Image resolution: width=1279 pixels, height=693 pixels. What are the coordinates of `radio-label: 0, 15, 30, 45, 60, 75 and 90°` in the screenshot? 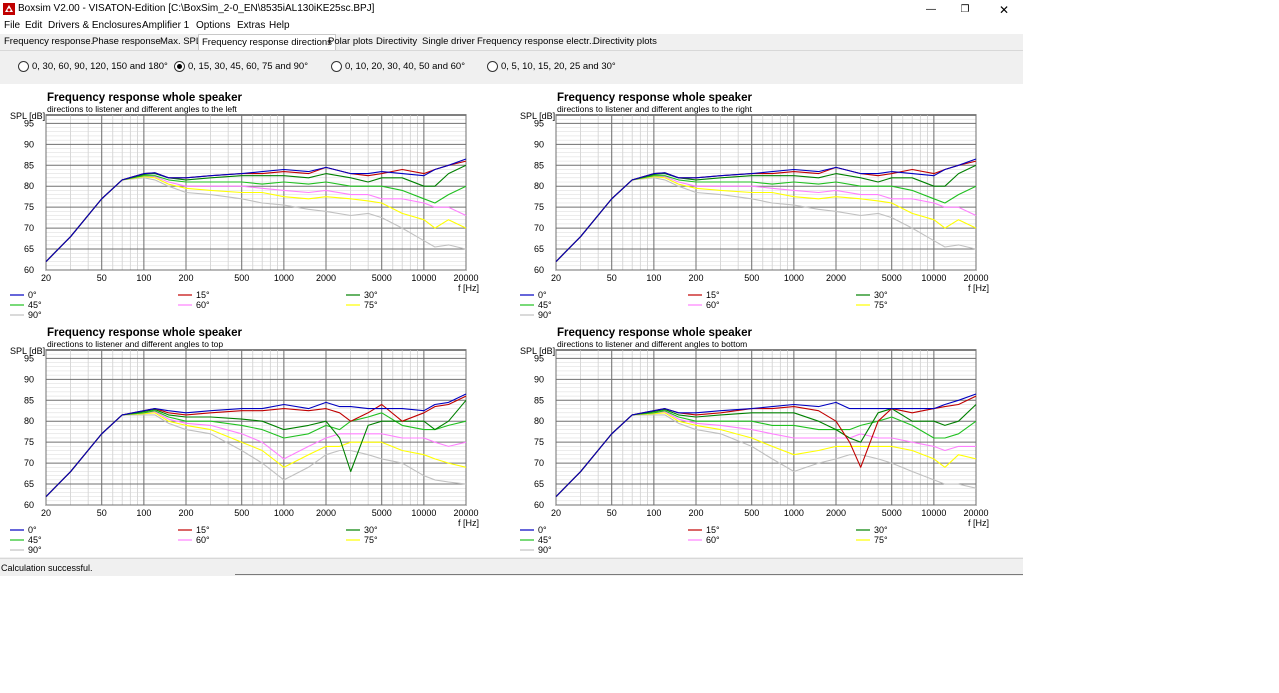 It's located at (248, 66).